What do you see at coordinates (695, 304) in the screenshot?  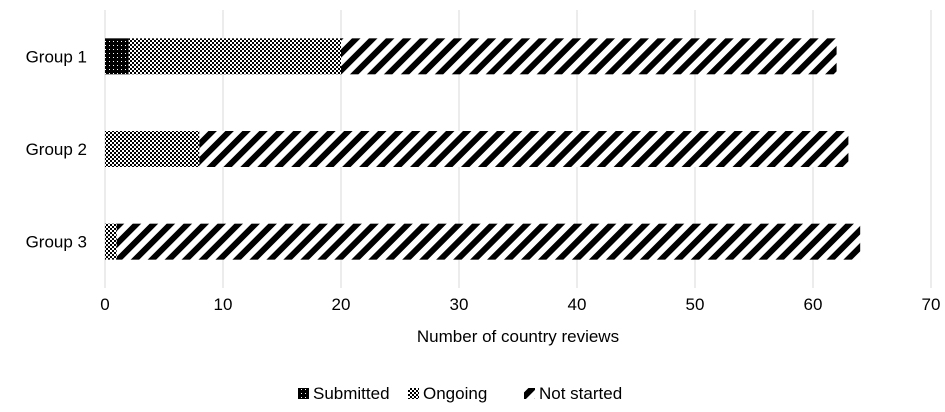 I see `x-tick-label: 50` at bounding box center [695, 304].